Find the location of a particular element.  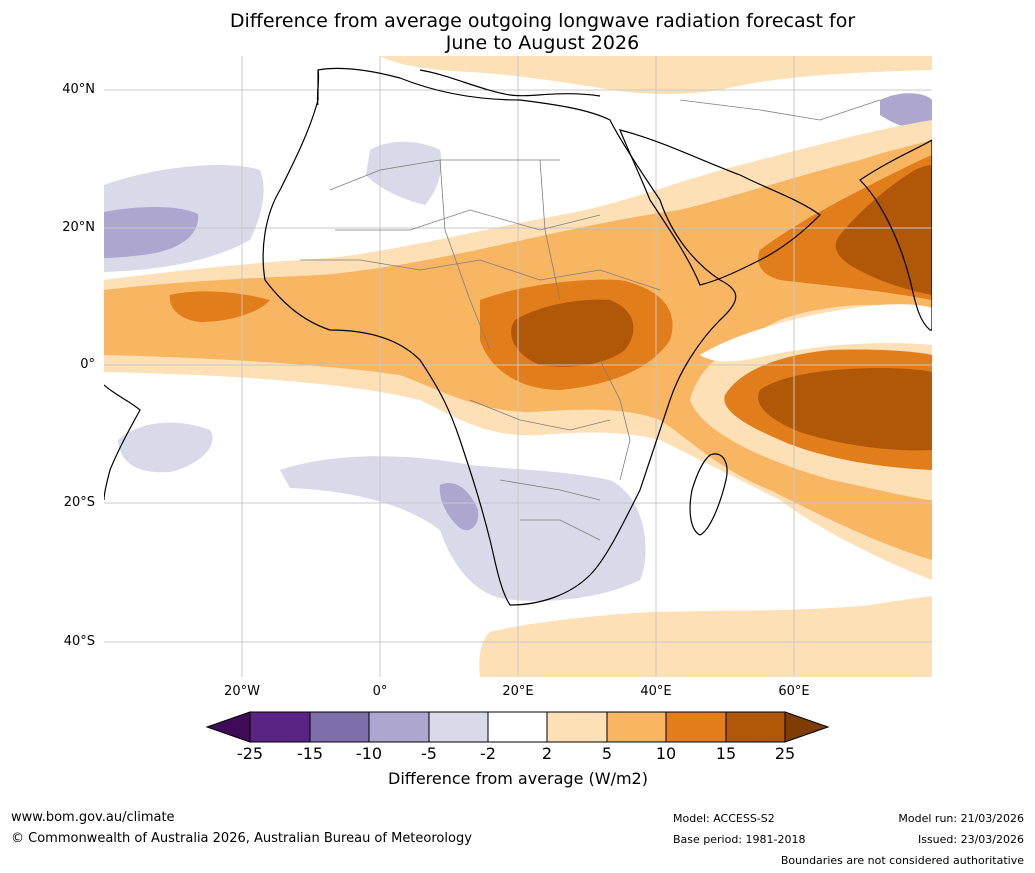

arabia-coastline is located at coordinates (720, 207).